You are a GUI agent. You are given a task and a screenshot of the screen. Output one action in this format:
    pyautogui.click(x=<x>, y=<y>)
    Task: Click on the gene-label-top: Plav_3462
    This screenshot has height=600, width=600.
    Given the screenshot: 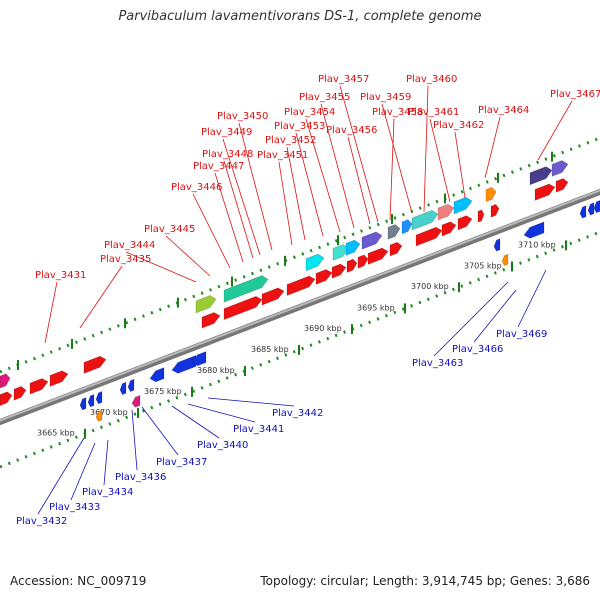 What is the action you would take?
    pyautogui.click(x=458, y=125)
    